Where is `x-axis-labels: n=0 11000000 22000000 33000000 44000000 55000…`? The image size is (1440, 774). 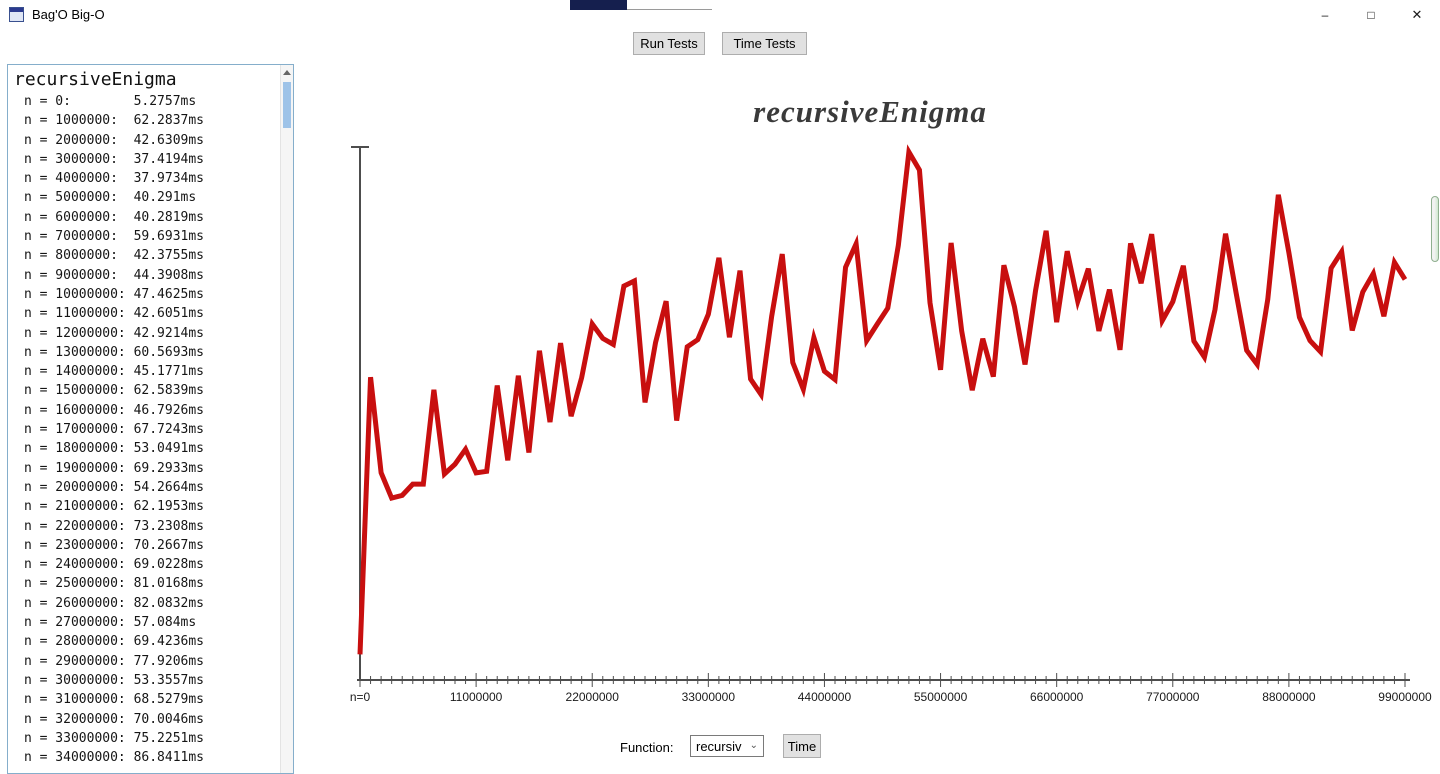 x-axis-labels: n=0 11000000 22000000 33000000 44000000 55000… is located at coordinates (891, 697).